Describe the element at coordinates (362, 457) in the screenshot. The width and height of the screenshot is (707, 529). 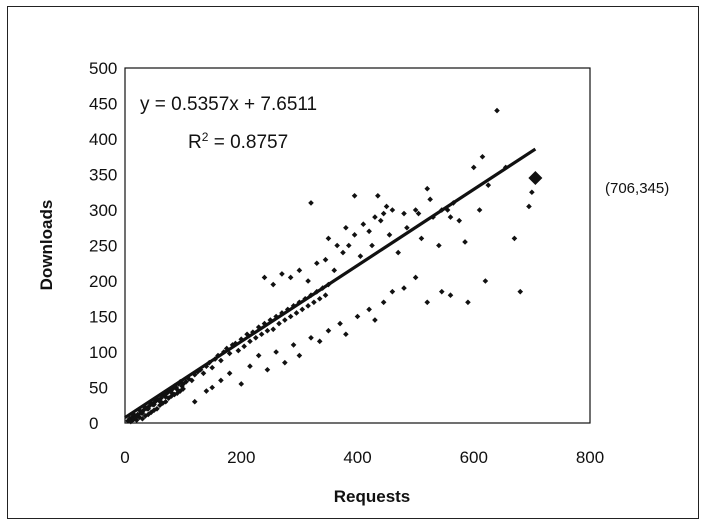
I see `x-axis: 0 200 400 600 800` at that location.